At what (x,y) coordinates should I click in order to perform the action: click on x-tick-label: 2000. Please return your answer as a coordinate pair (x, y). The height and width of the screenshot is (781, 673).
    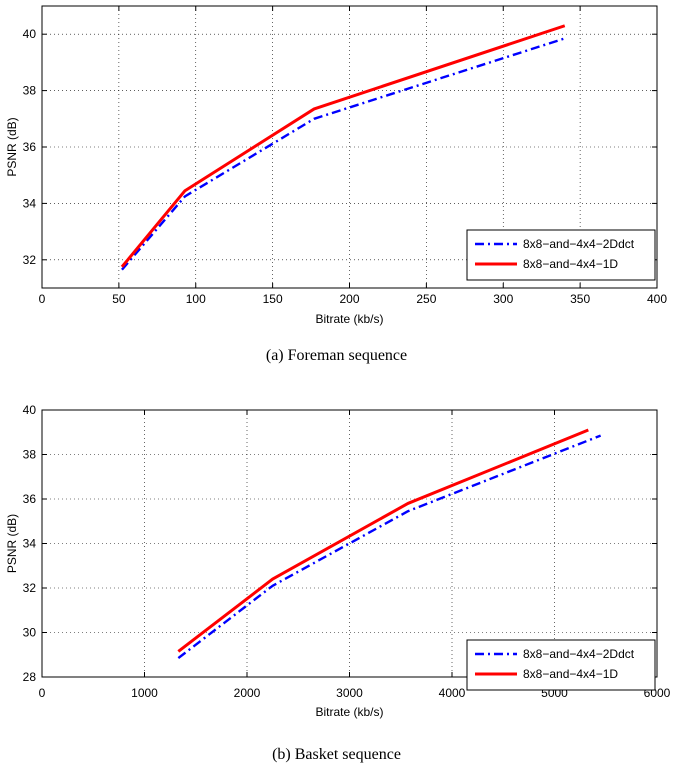
    Looking at the image, I should click on (247, 693).